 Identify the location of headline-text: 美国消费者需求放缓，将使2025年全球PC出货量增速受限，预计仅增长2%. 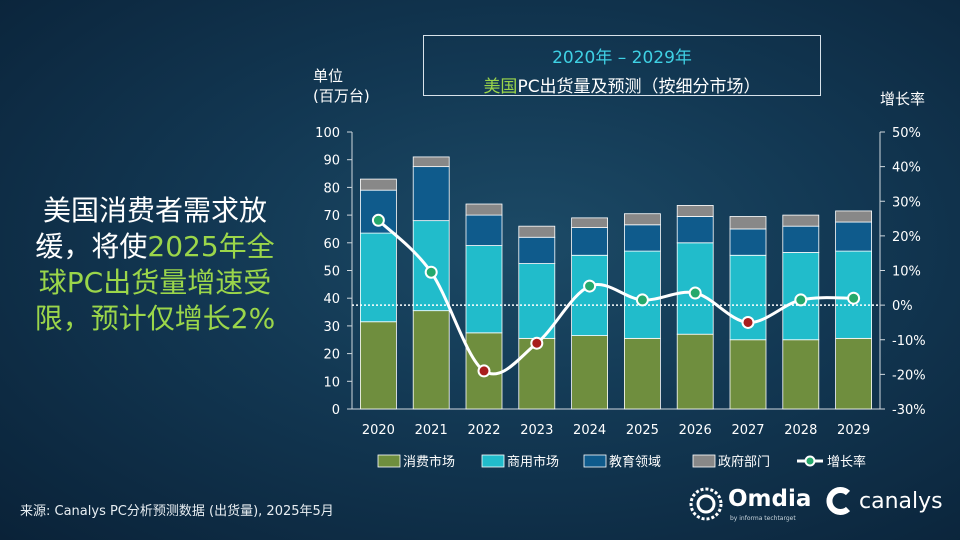
(155, 265).